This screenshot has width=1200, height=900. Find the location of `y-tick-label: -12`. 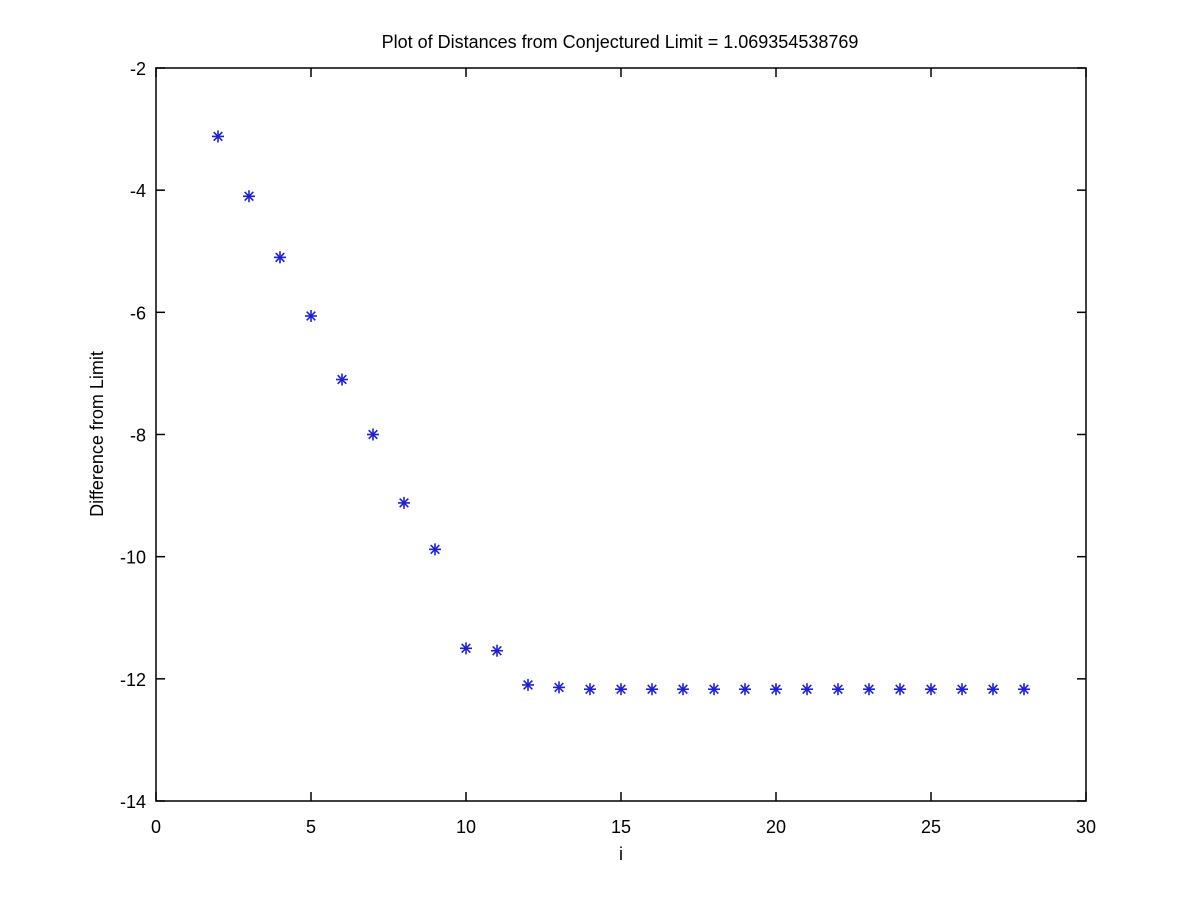

y-tick-label: -12 is located at coordinates (133, 680).